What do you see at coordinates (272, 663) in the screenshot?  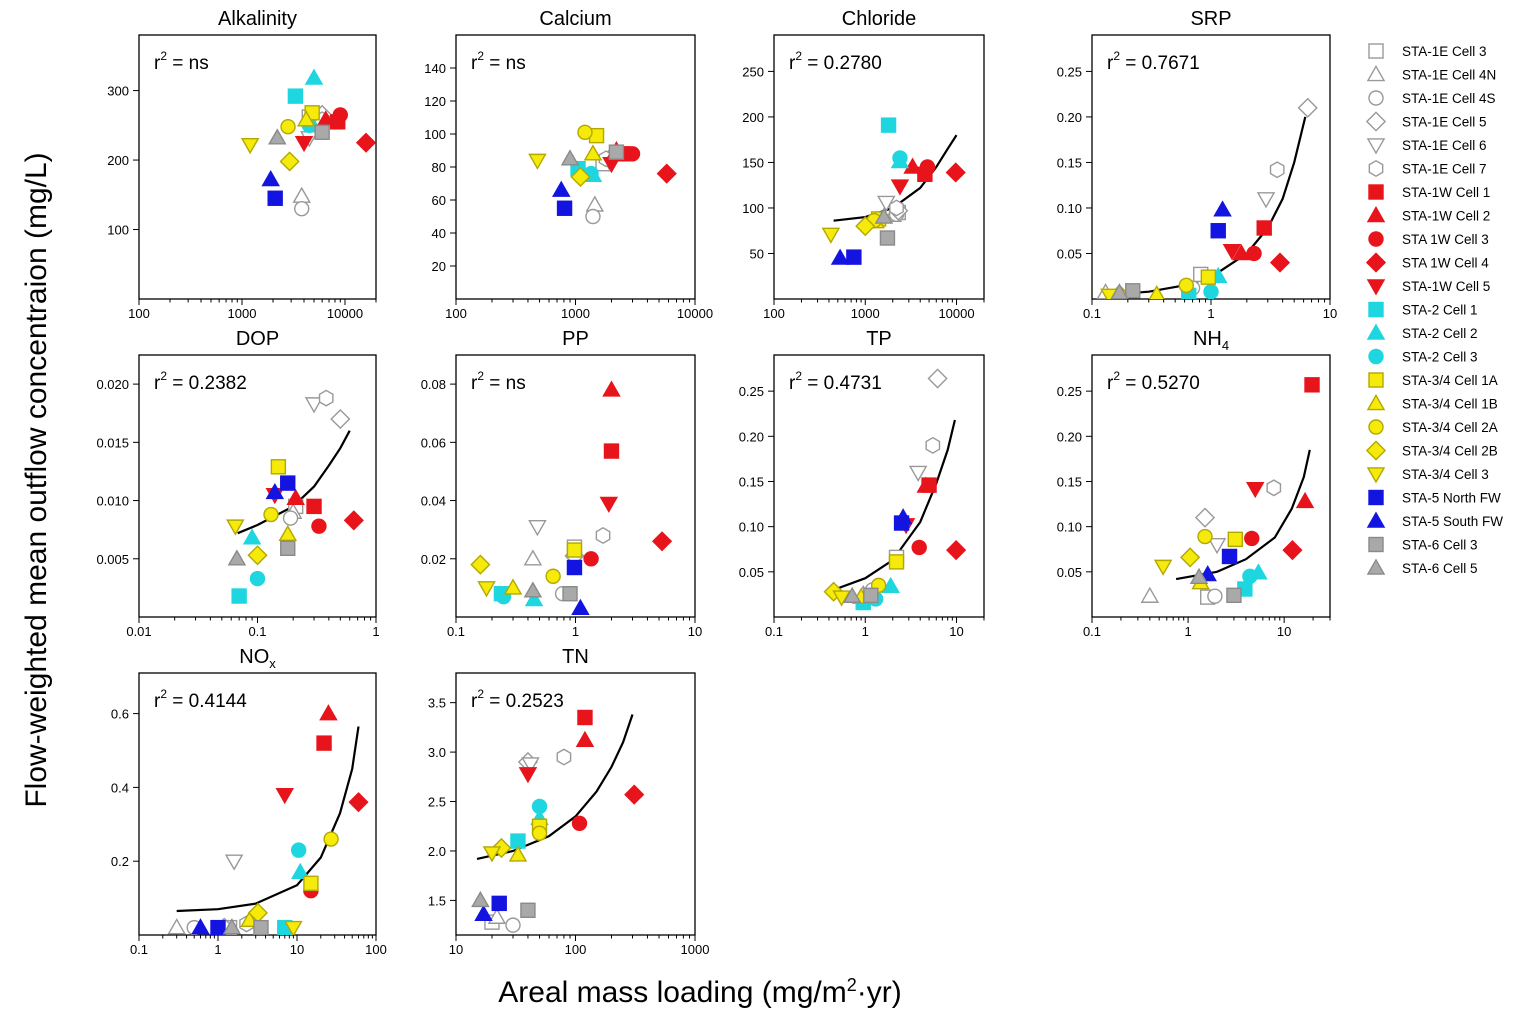 I see `panel-title-subscript: x` at bounding box center [272, 663].